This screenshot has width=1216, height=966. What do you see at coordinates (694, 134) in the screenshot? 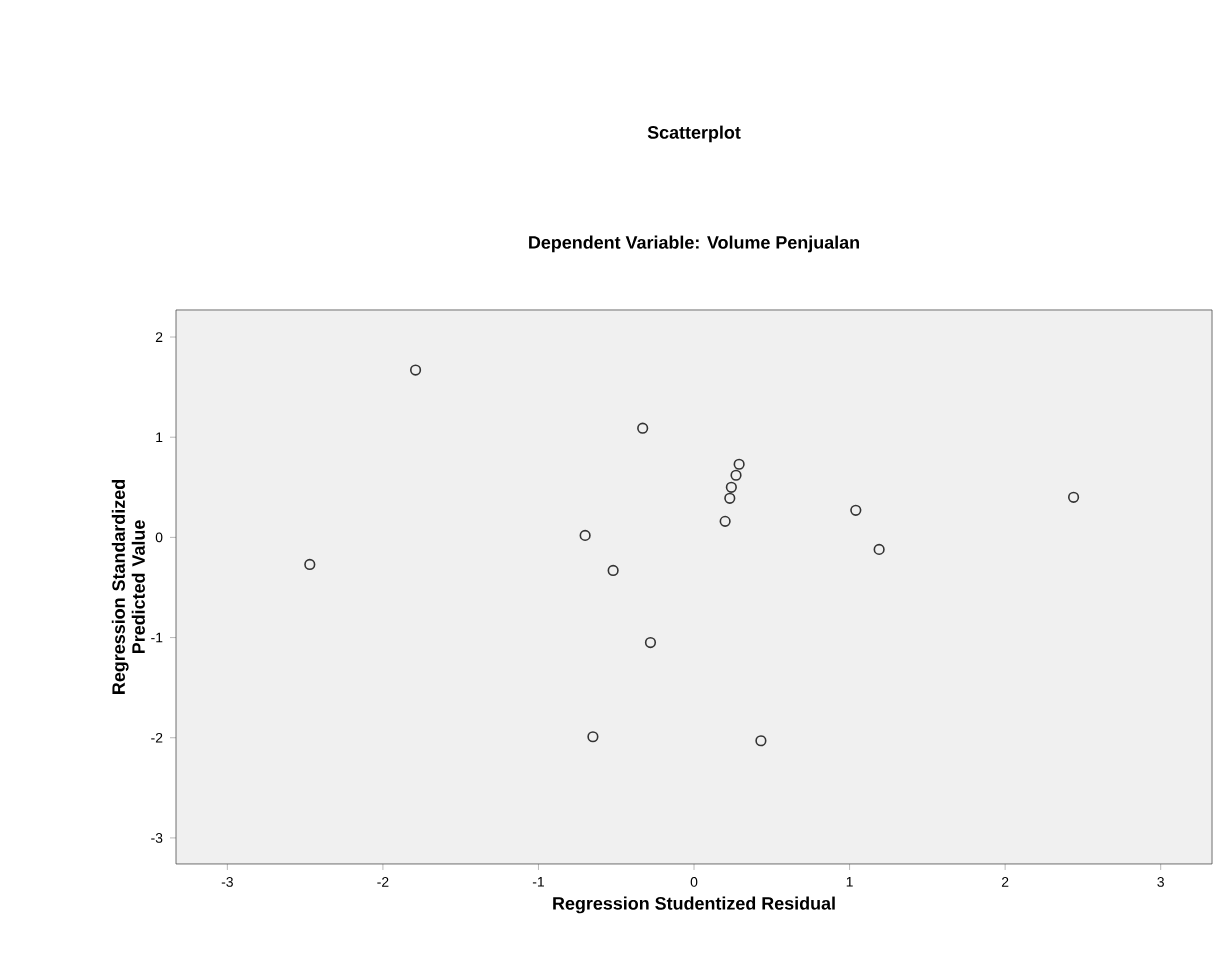
I see `chart-title: Scatterplot` at bounding box center [694, 134].